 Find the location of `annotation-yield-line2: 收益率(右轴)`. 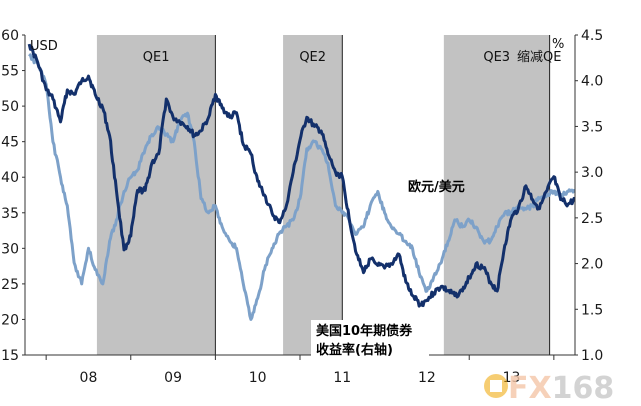

annotation-yield-line2: 收益率(右轴) is located at coordinates (354, 350).